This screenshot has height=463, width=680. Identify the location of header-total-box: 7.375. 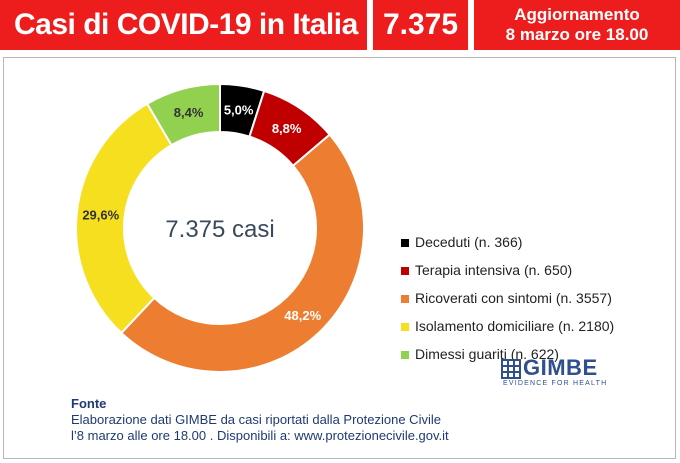
(420, 25).